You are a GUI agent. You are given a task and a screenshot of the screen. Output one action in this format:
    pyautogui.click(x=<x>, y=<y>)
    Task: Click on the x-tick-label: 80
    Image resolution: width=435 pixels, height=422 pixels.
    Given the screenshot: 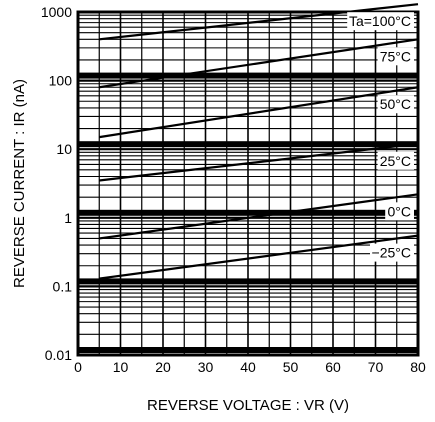 What is the action you would take?
    pyautogui.click(x=418, y=367)
    